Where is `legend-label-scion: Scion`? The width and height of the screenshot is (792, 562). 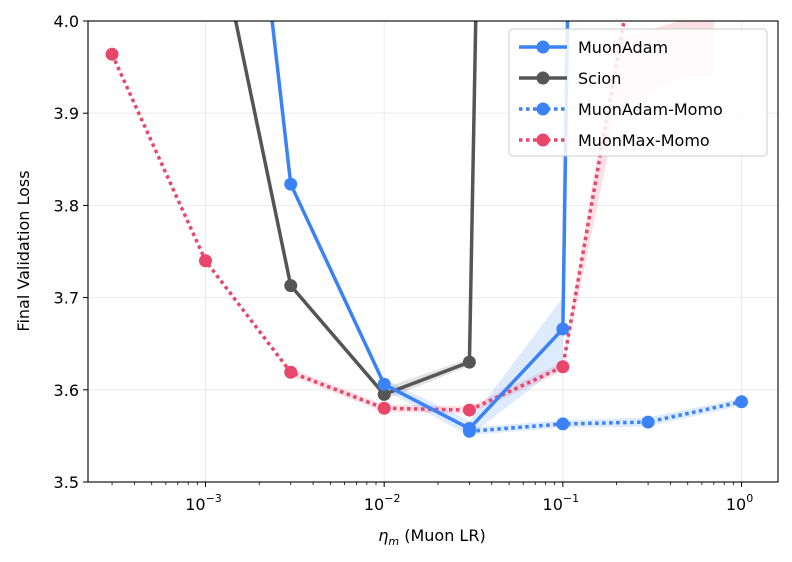
legend-label-scion: Scion is located at coordinates (599, 78).